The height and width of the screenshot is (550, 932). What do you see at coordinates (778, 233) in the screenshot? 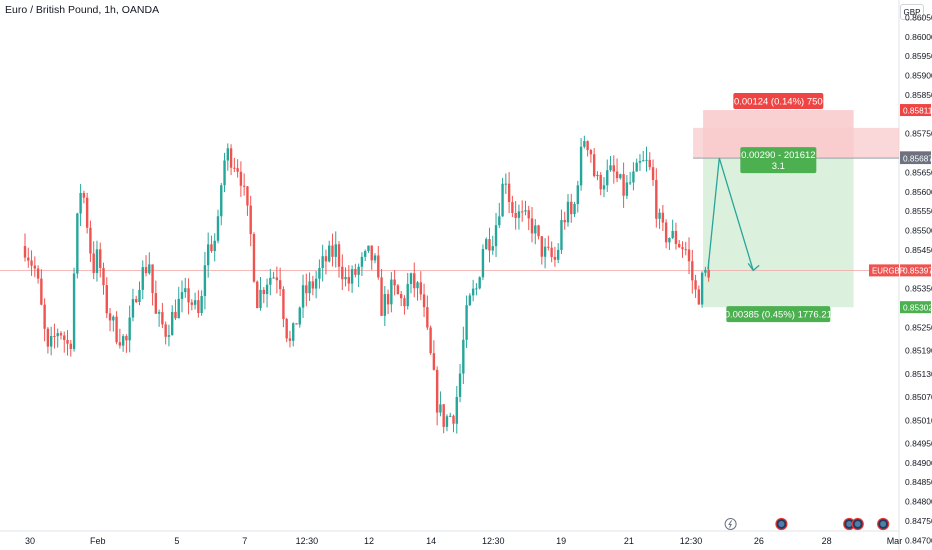
I see `take-profit-zone` at bounding box center [778, 233].